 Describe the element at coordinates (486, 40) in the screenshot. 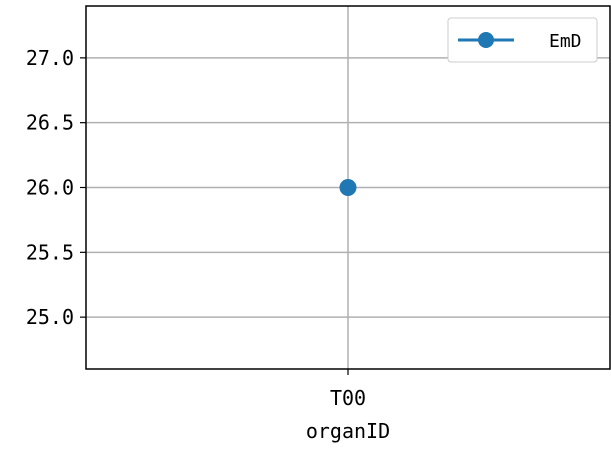

I see `legend-marker-swatch` at that location.